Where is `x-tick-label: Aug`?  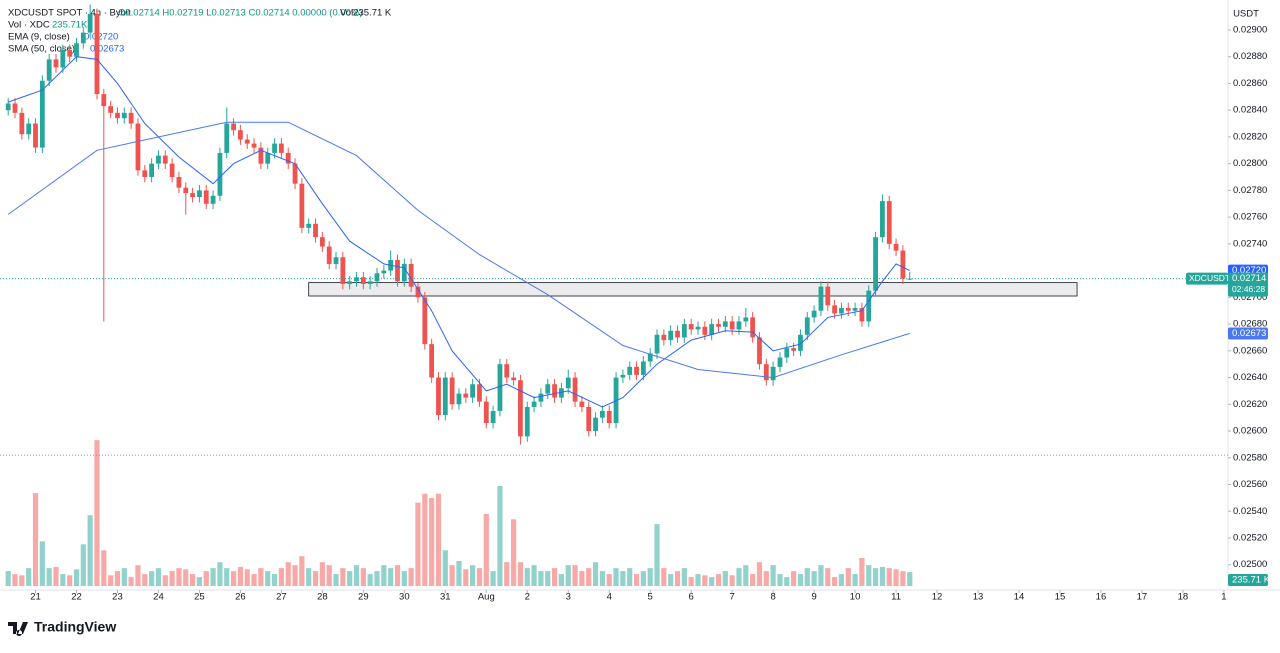
x-tick-label: Aug is located at coordinates (486, 597).